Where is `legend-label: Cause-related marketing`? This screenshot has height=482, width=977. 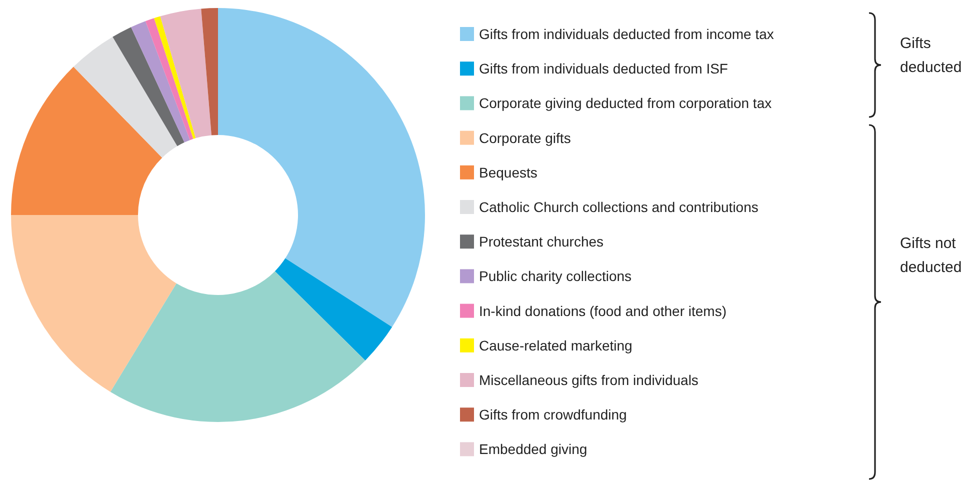
legend-label: Cause-related marketing is located at coordinates (555, 345).